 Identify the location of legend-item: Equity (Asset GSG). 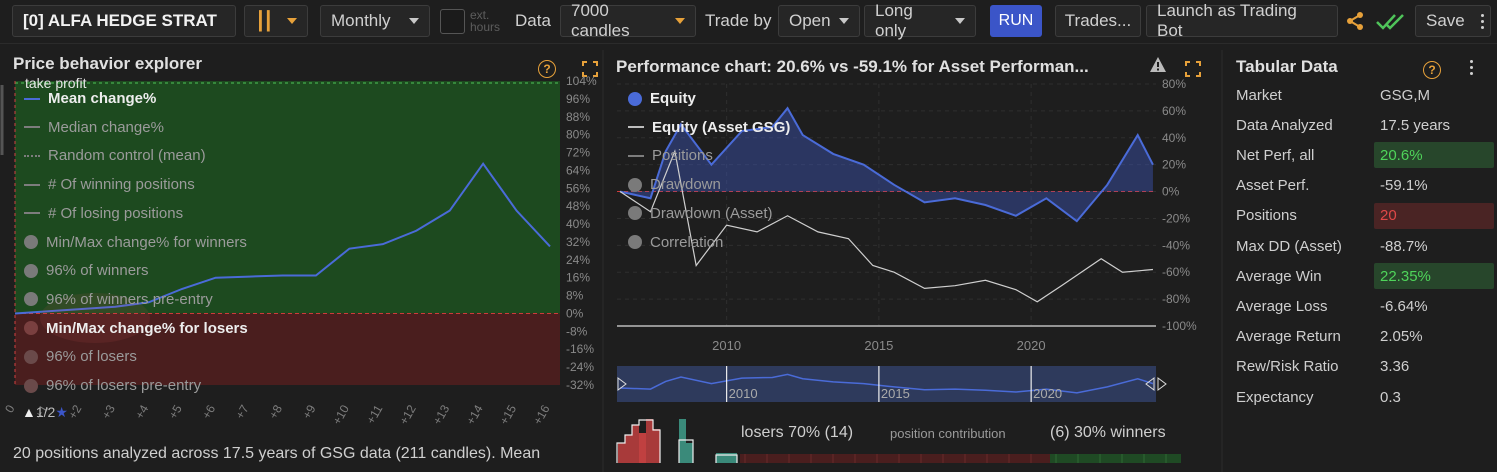
(709, 127).